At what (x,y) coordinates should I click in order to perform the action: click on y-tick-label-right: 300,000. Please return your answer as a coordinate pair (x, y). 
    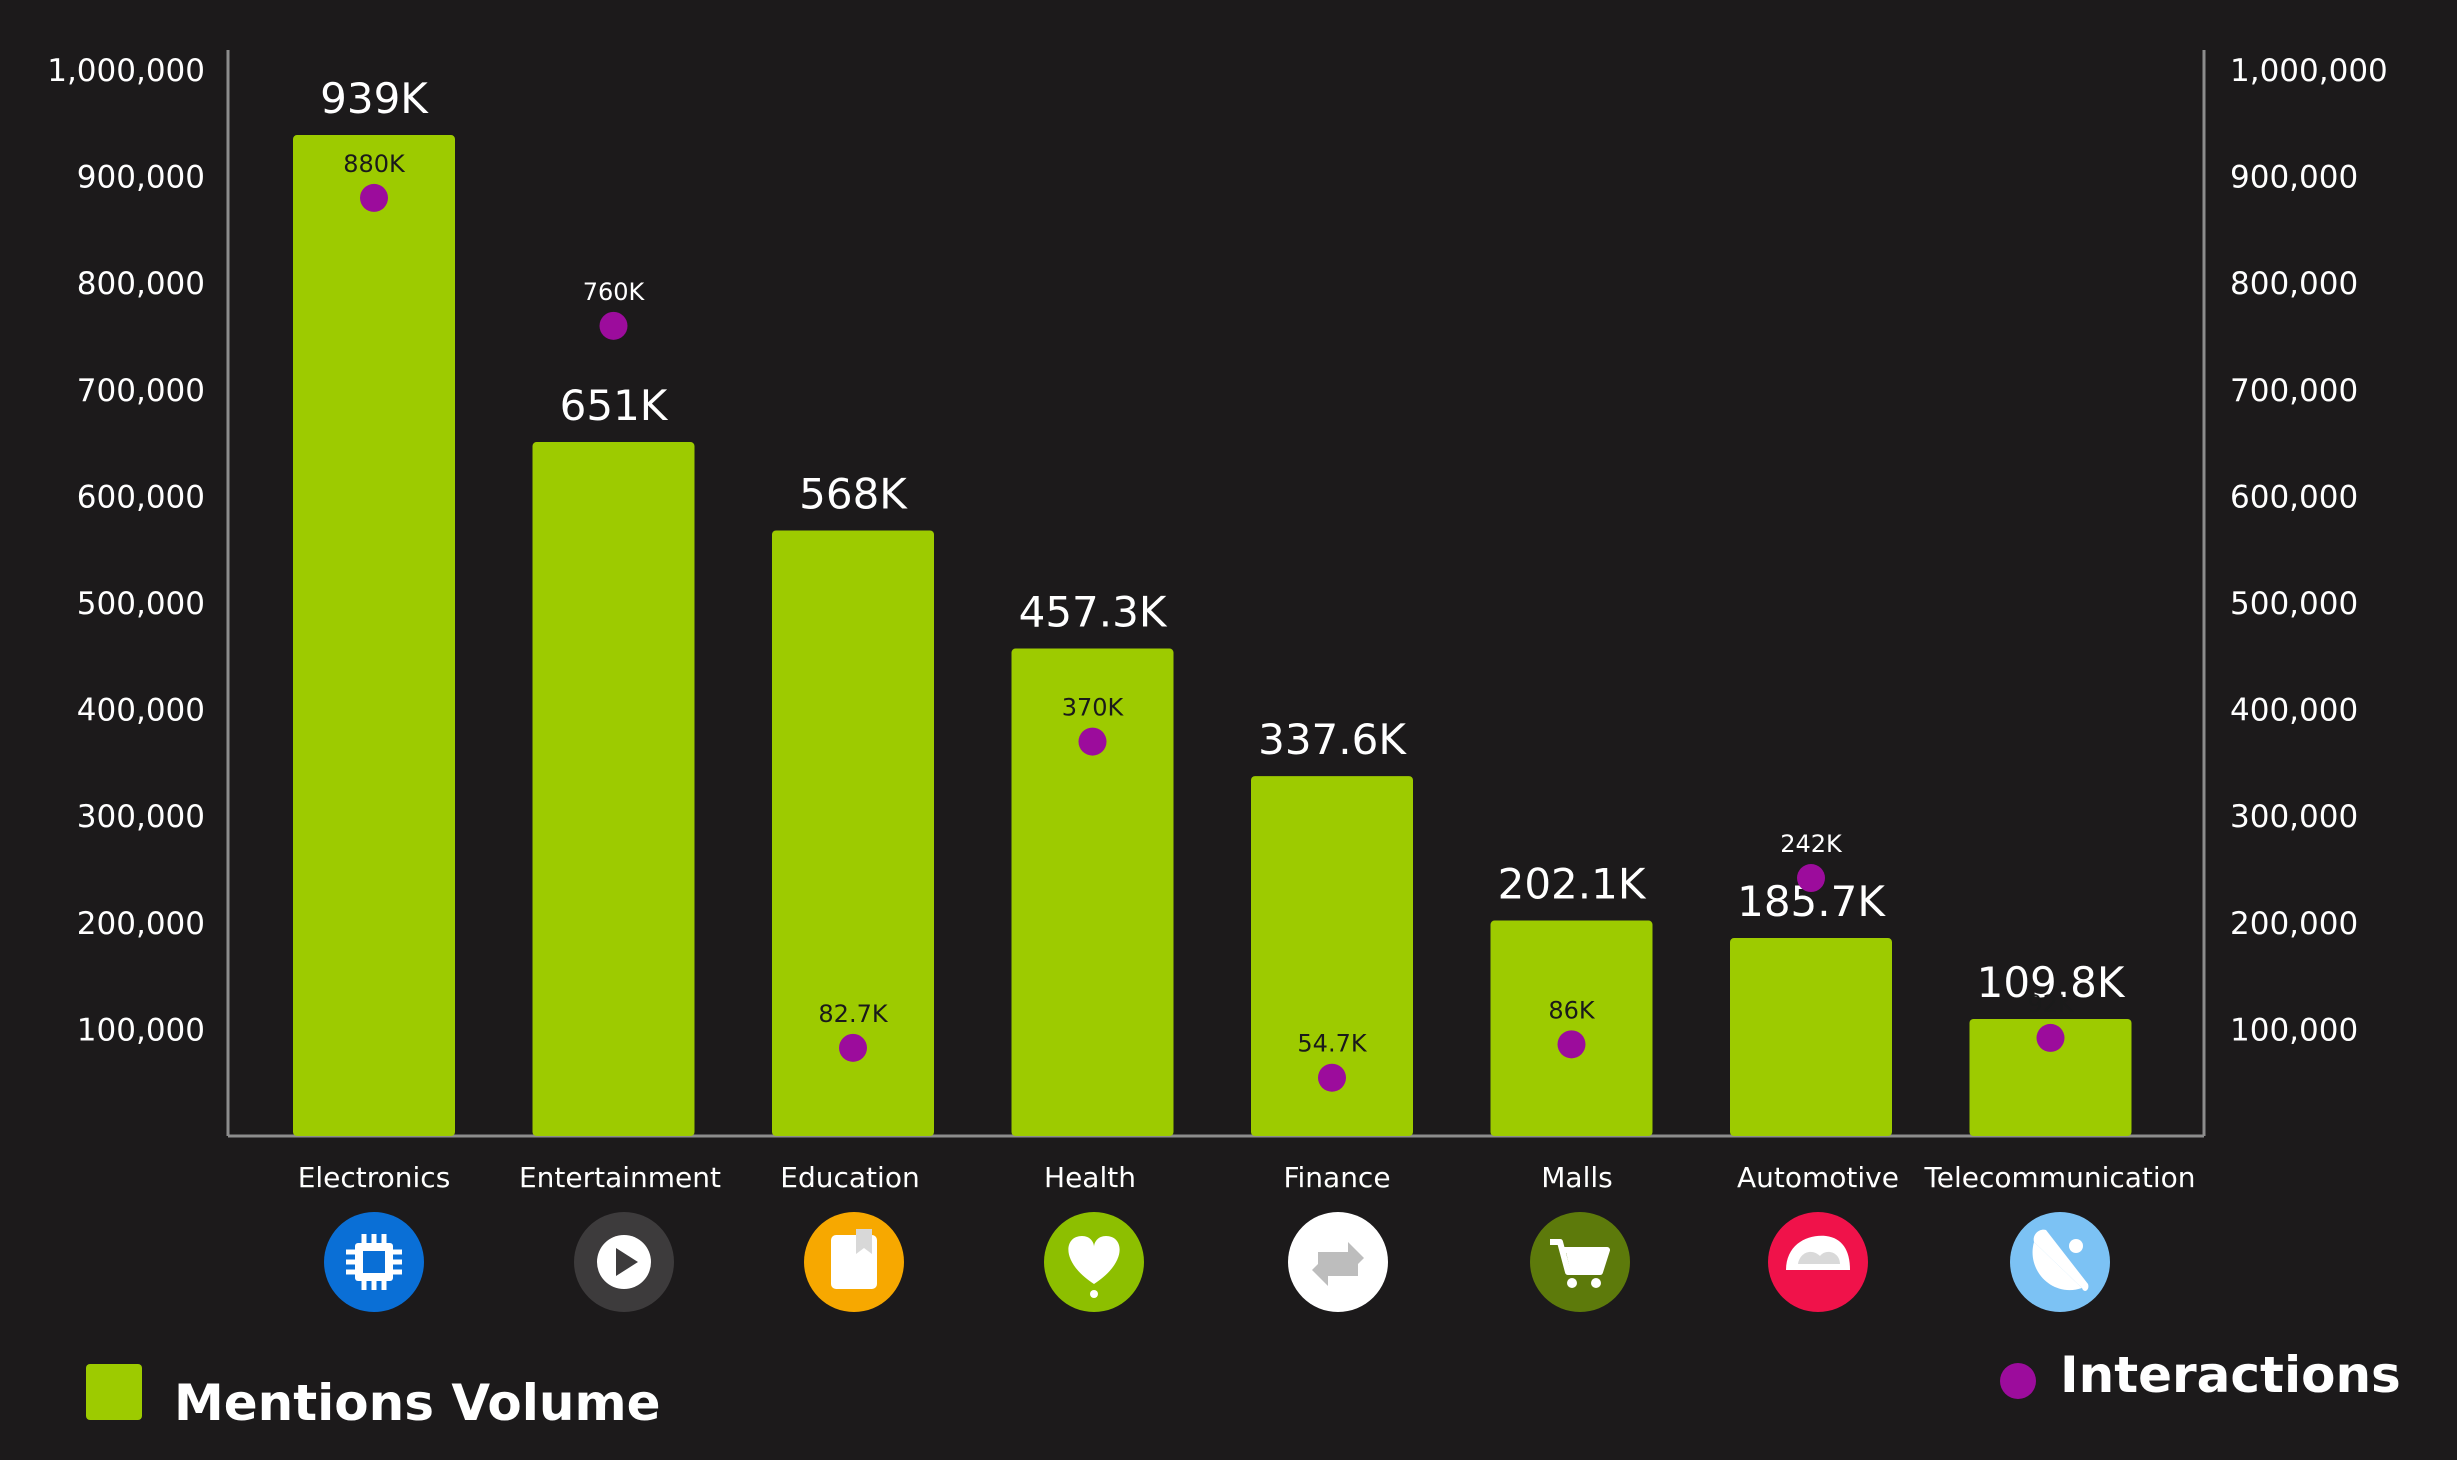
    Looking at the image, I should click on (2294, 817).